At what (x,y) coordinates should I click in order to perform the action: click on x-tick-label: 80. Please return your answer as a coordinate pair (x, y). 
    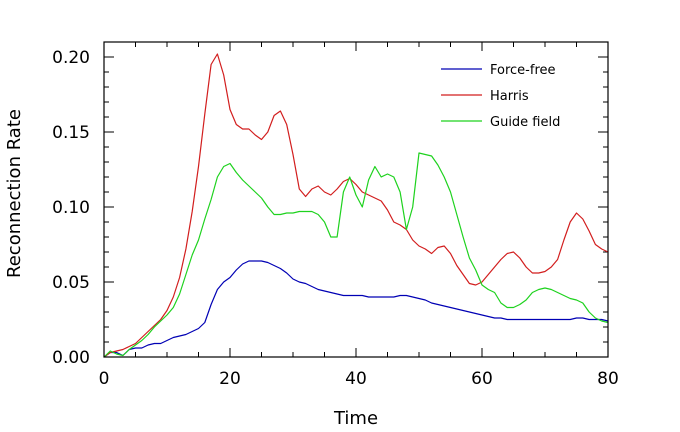
    Looking at the image, I should click on (608, 379).